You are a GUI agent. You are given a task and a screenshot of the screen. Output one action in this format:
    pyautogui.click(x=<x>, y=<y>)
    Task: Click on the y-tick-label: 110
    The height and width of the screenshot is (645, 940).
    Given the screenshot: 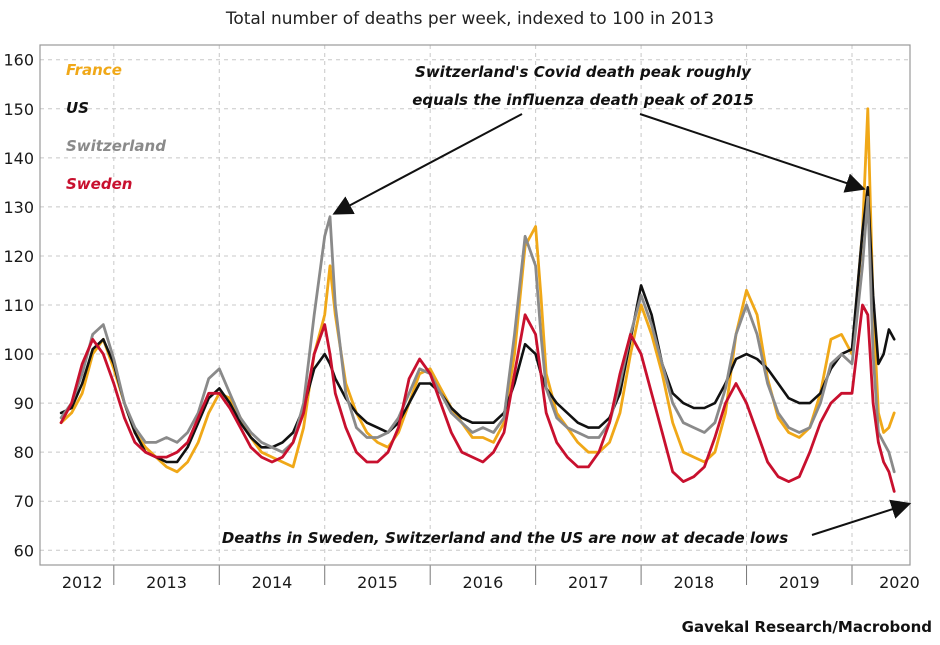 What is the action you would take?
    pyautogui.click(x=18, y=305)
    